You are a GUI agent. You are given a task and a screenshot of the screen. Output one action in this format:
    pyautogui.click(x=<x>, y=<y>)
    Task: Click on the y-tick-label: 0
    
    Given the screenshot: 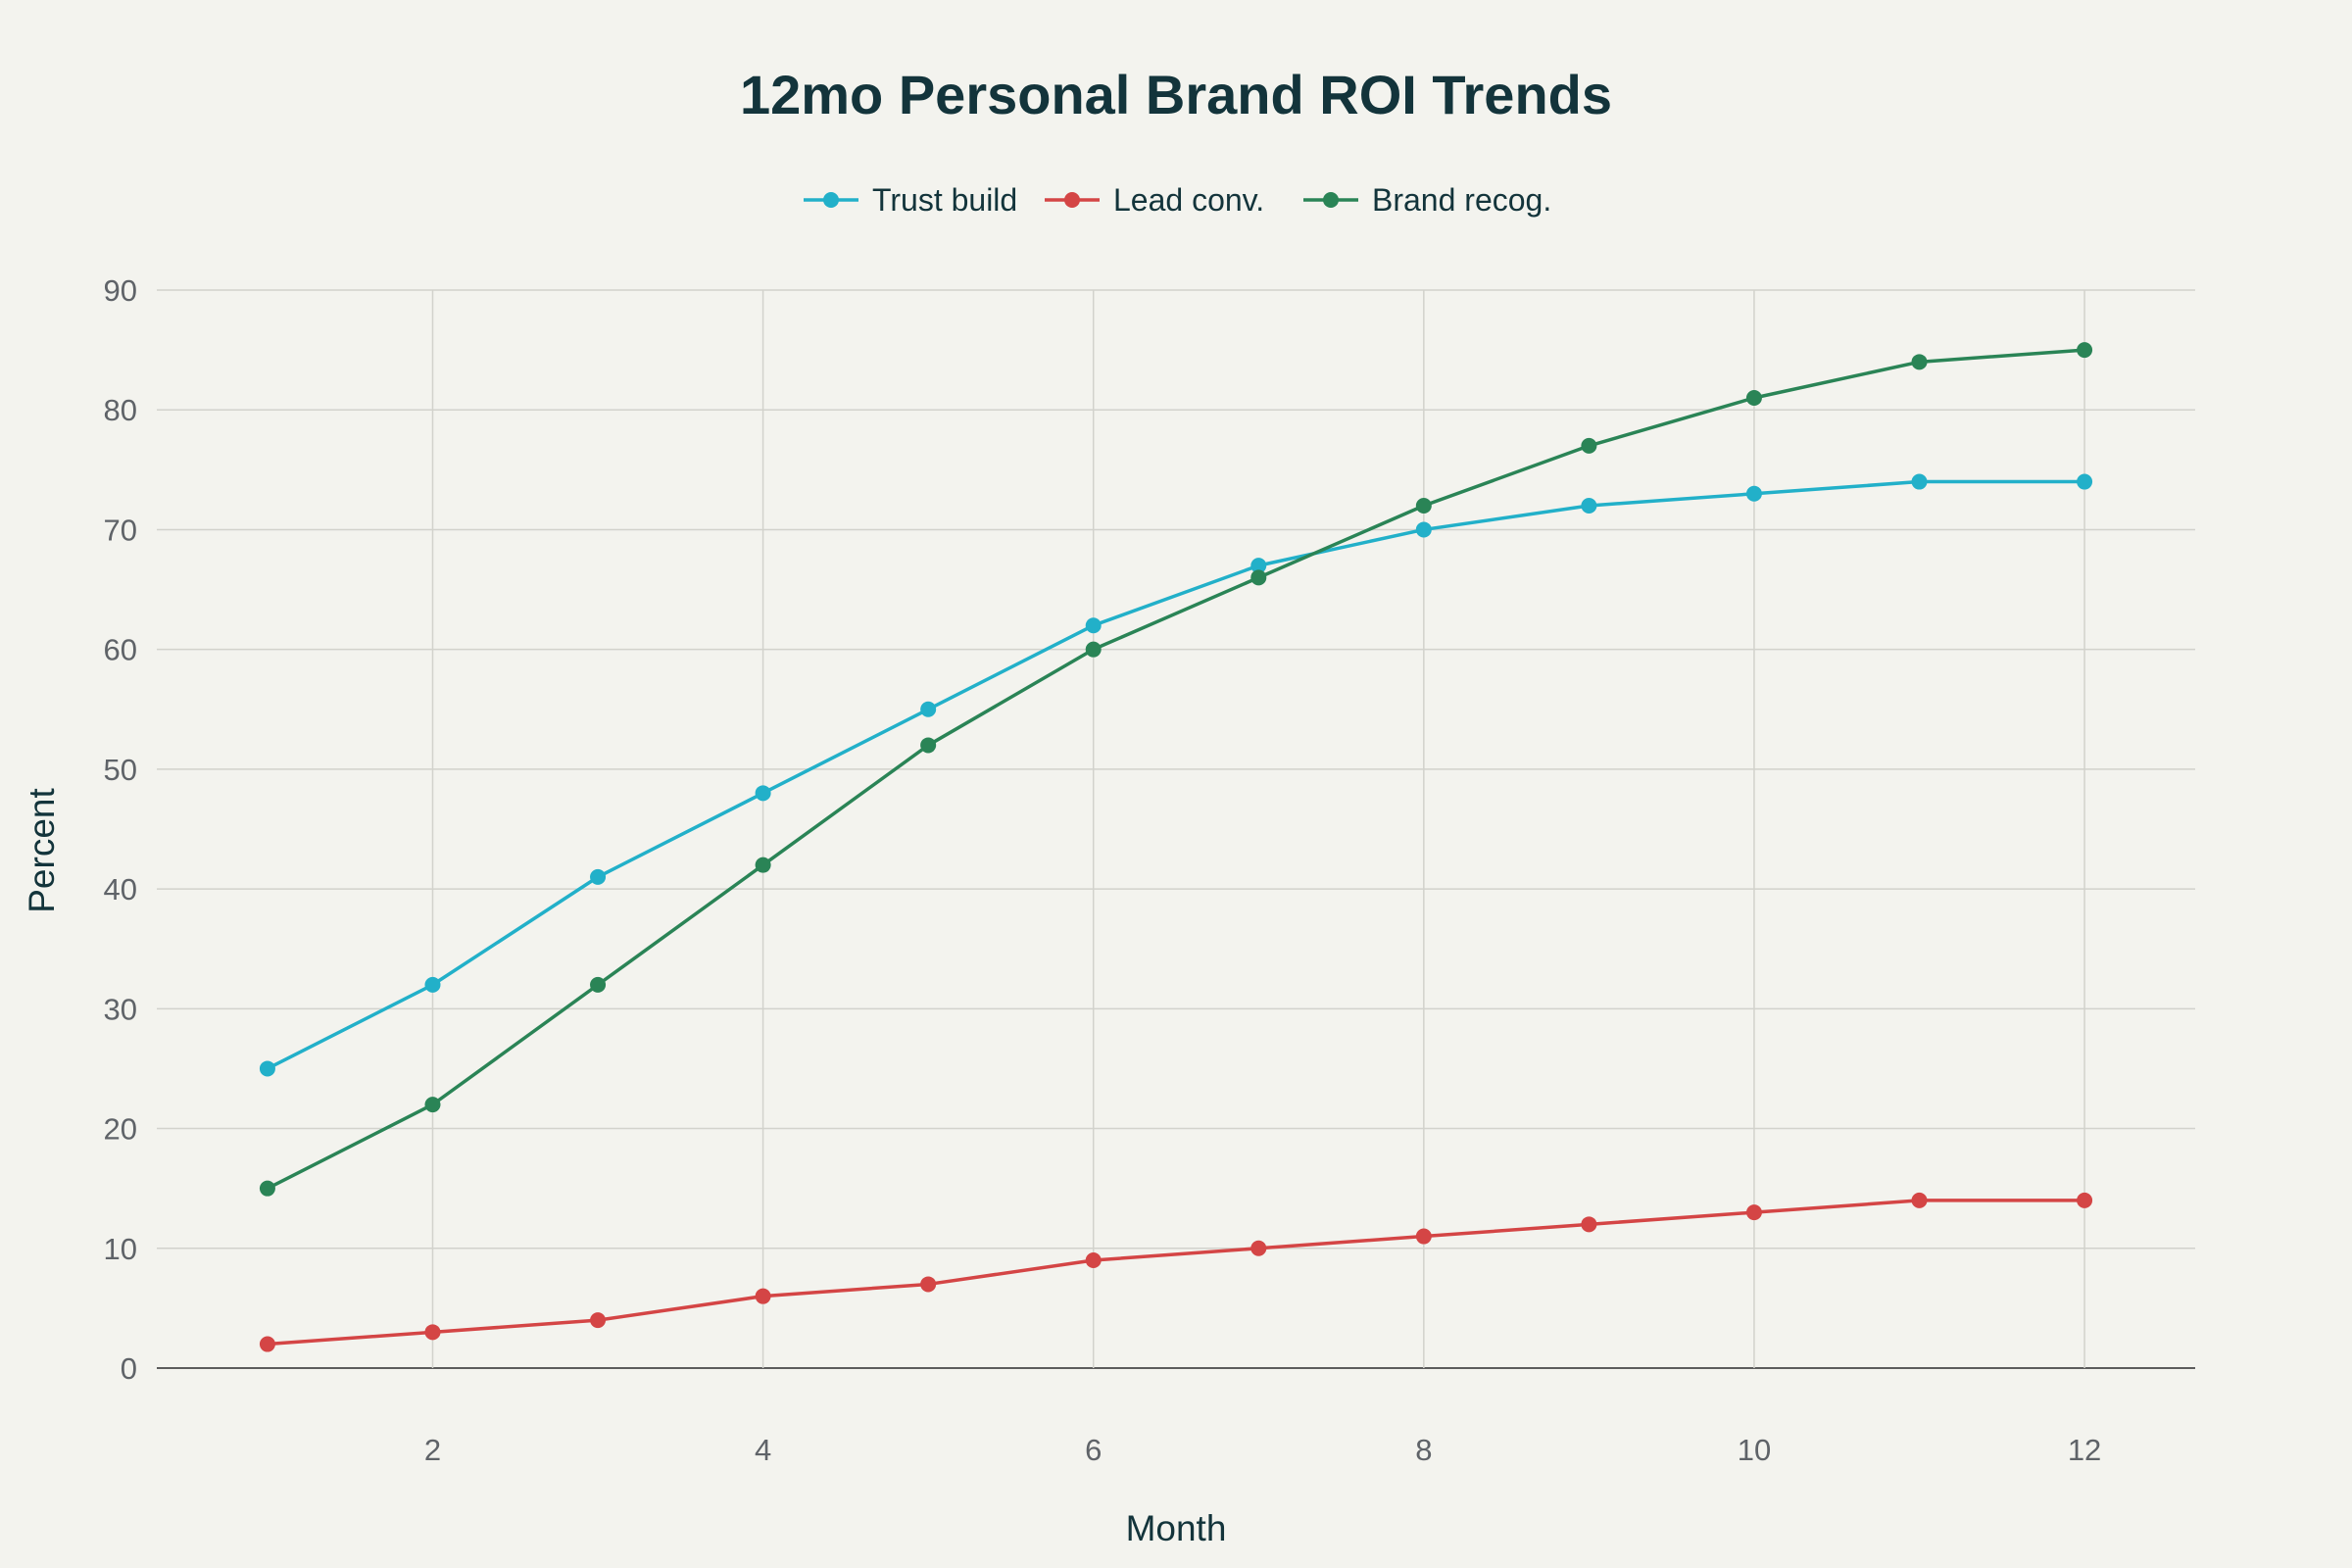 What is the action you would take?
    pyautogui.click(x=129, y=1368)
    